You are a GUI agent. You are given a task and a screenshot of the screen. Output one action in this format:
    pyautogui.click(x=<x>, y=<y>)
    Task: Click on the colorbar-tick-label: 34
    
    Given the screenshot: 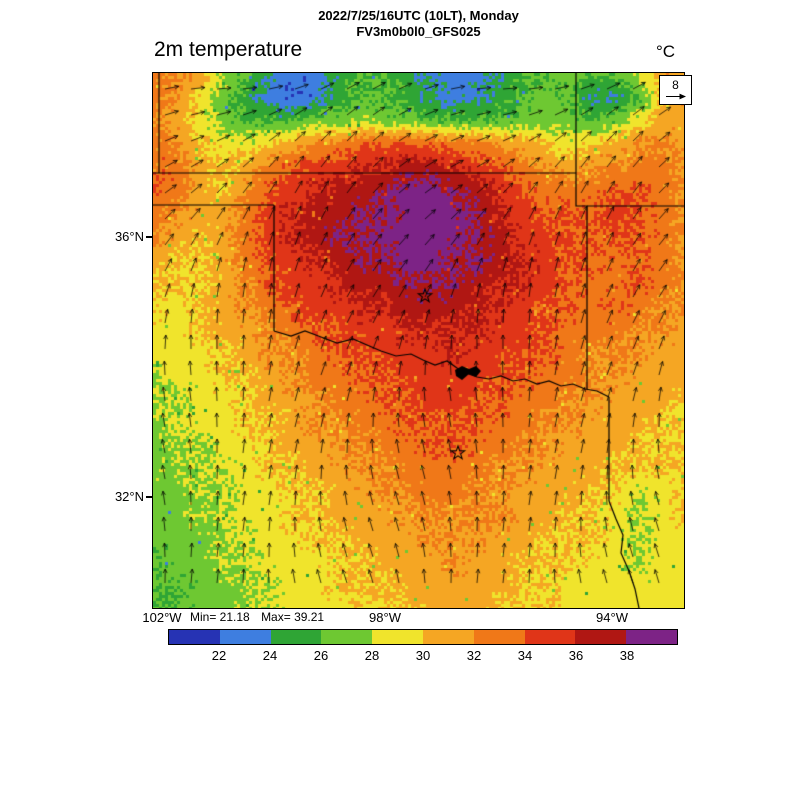 What is the action you would take?
    pyautogui.click(x=525, y=655)
    